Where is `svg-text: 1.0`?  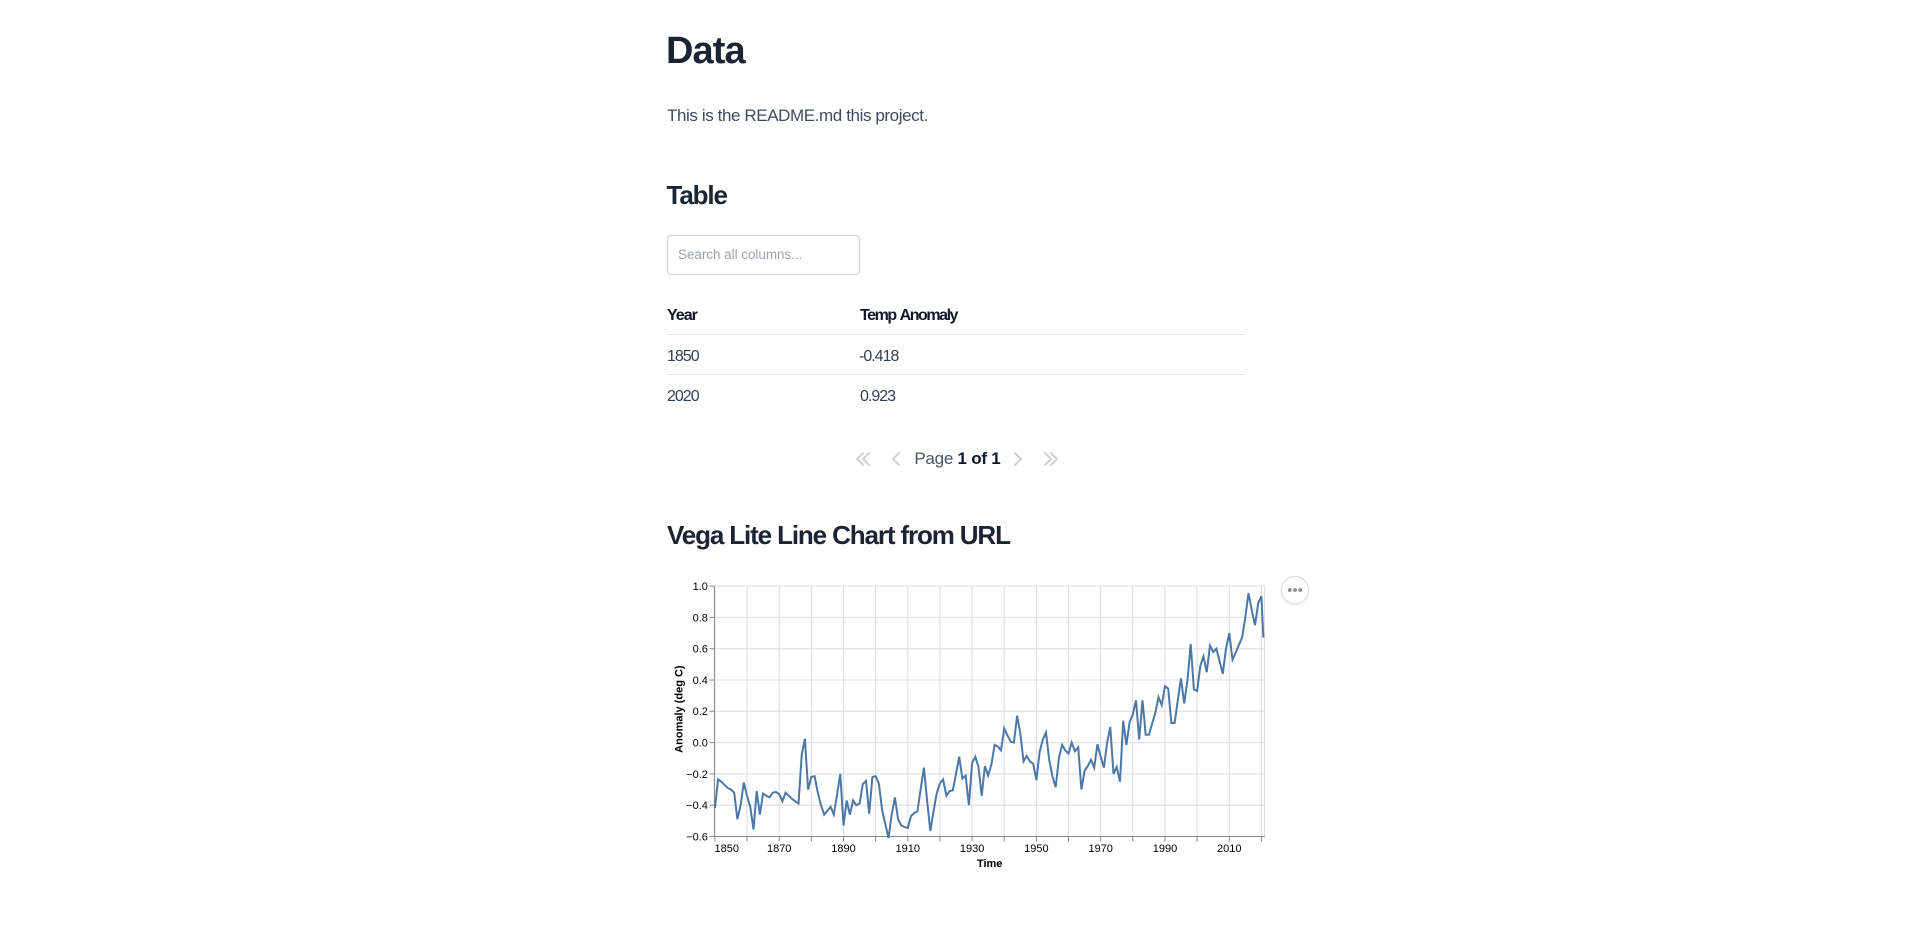
svg-text: 1.0 is located at coordinates (700, 587).